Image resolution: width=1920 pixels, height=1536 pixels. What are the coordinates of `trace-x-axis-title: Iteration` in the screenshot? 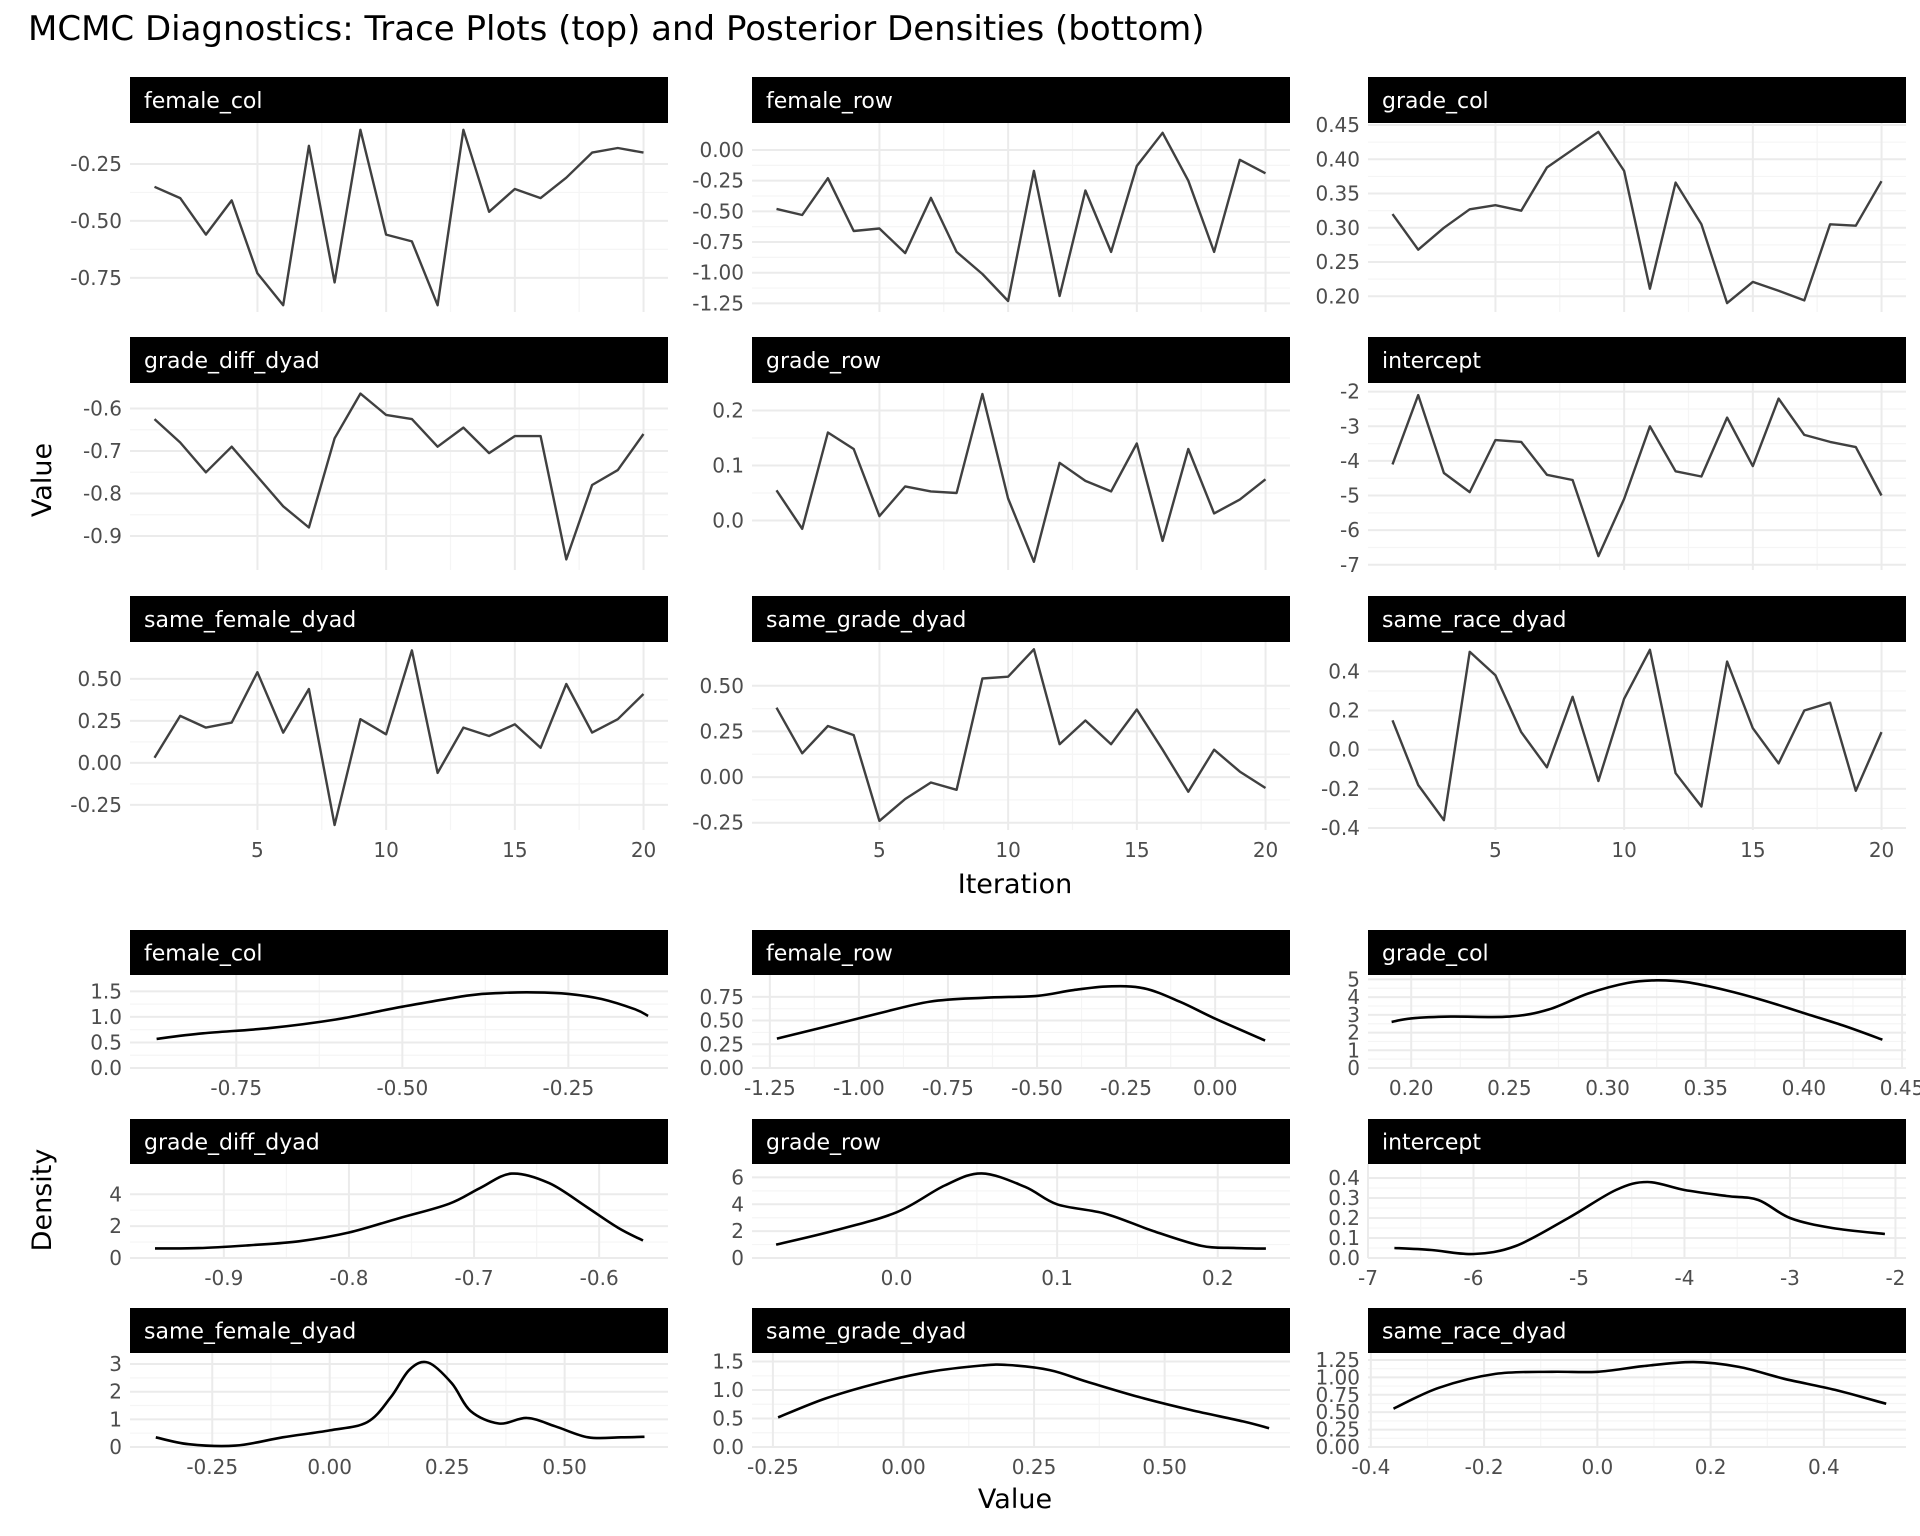 It's located at (1015, 884).